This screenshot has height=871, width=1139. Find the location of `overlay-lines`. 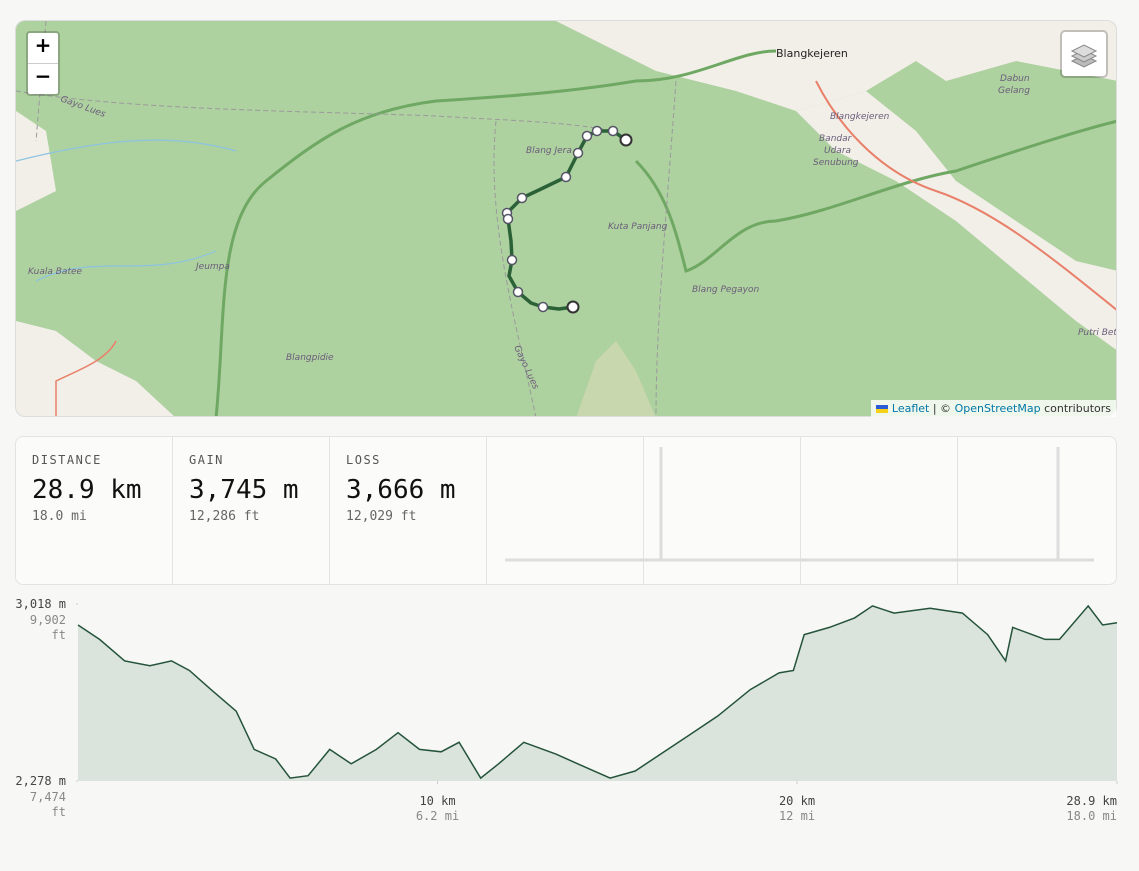

overlay-lines is located at coordinates (799, 504).